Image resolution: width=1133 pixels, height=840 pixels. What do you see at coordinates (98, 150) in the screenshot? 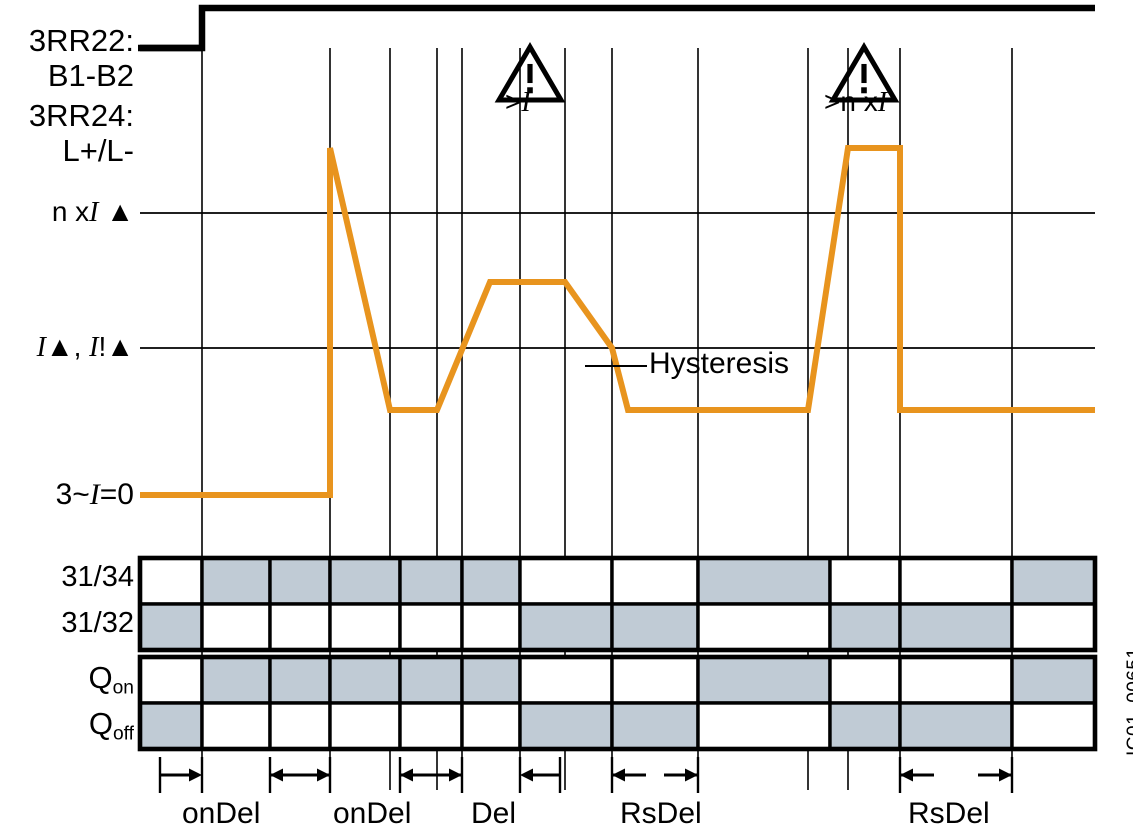
I see `supply-lplm-text: L+/L-` at bounding box center [98, 150].